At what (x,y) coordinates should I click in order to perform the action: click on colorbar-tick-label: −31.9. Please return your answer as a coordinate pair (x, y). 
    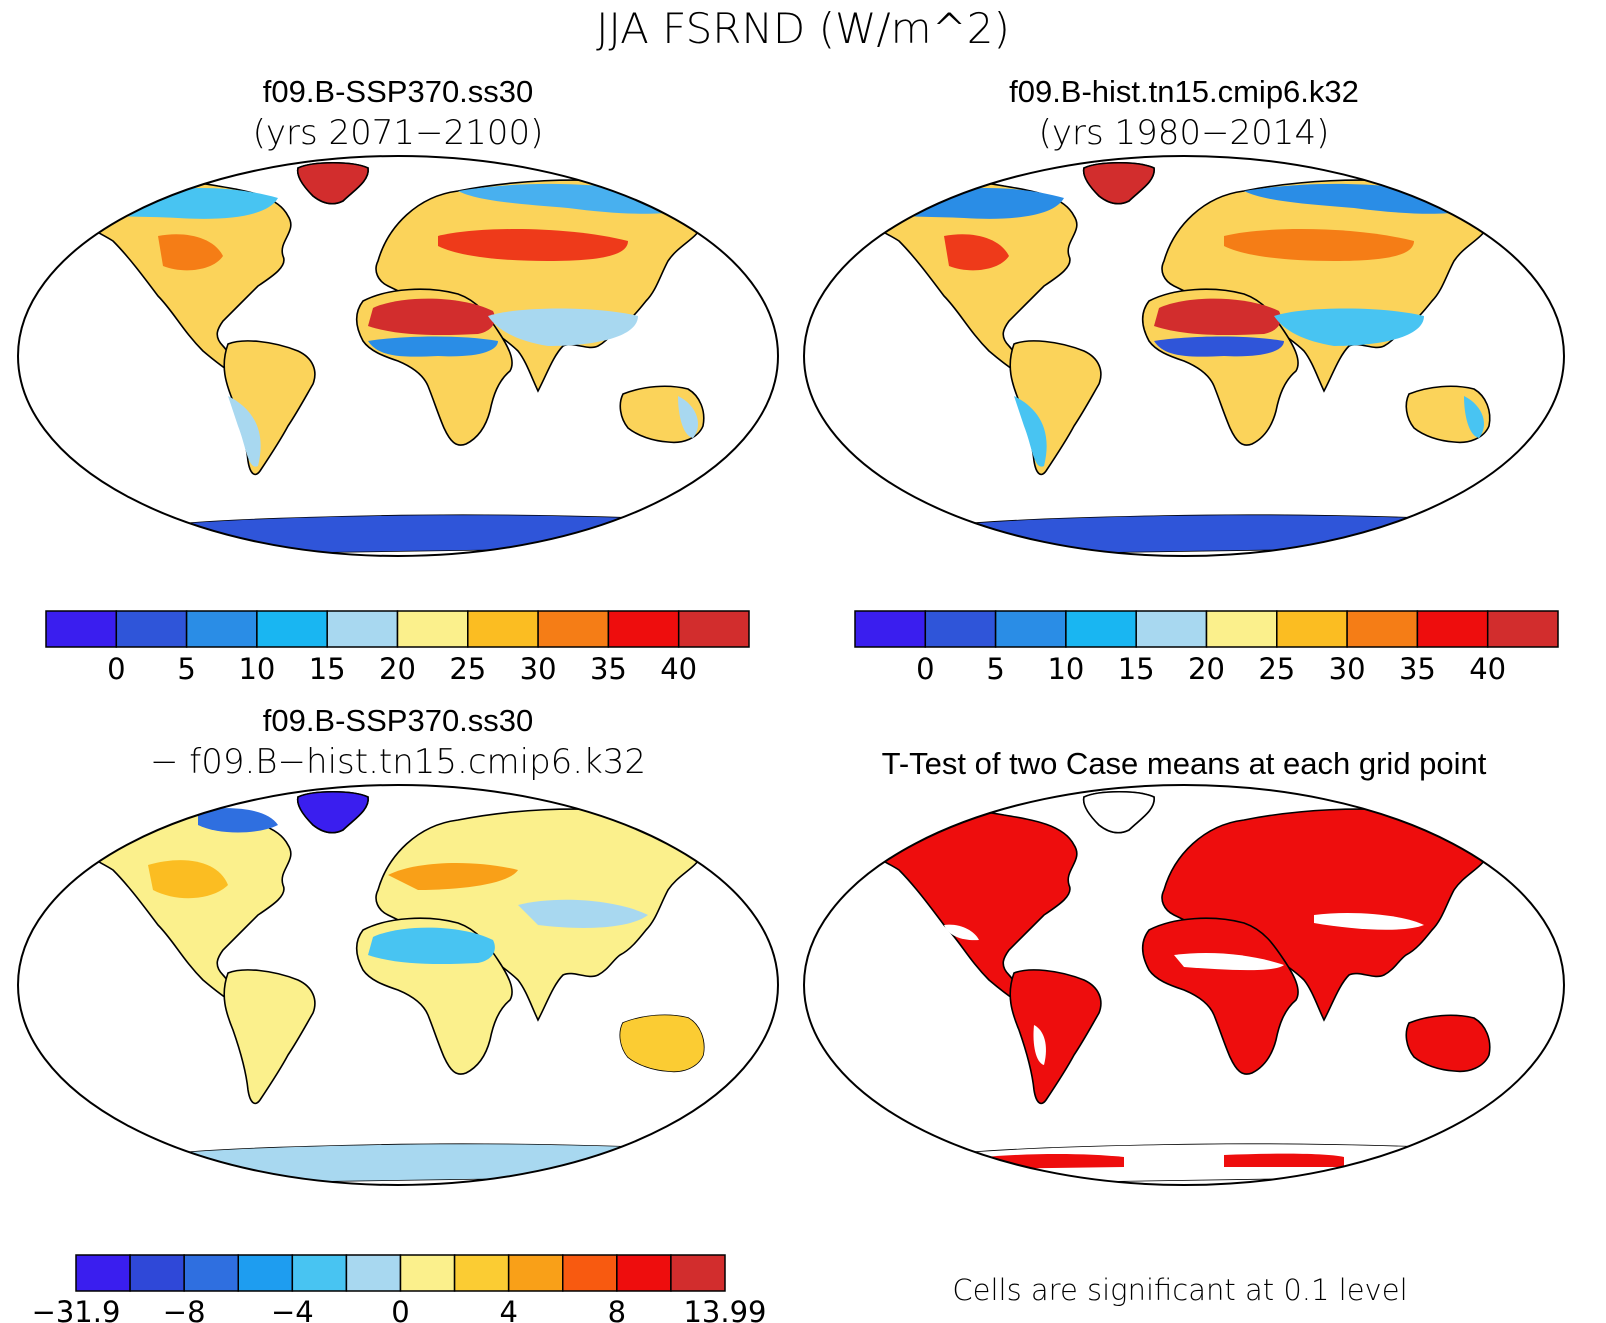
    Looking at the image, I should click on (76, 1309).